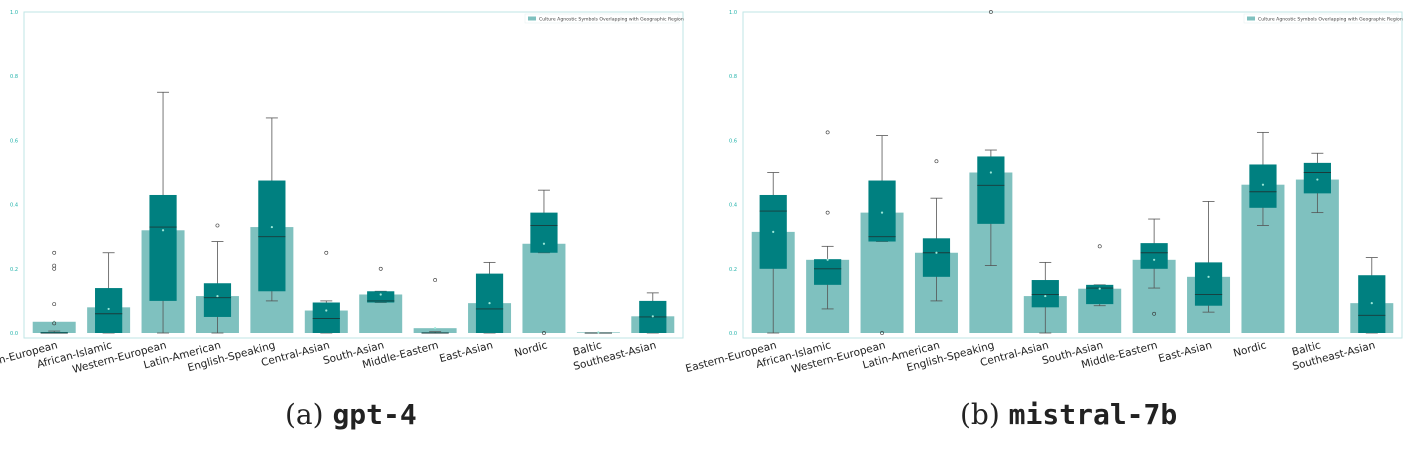 The width and height of the screenshot is (1420, 449). I want to click on box-middle-eastern, so click(1154, 256).